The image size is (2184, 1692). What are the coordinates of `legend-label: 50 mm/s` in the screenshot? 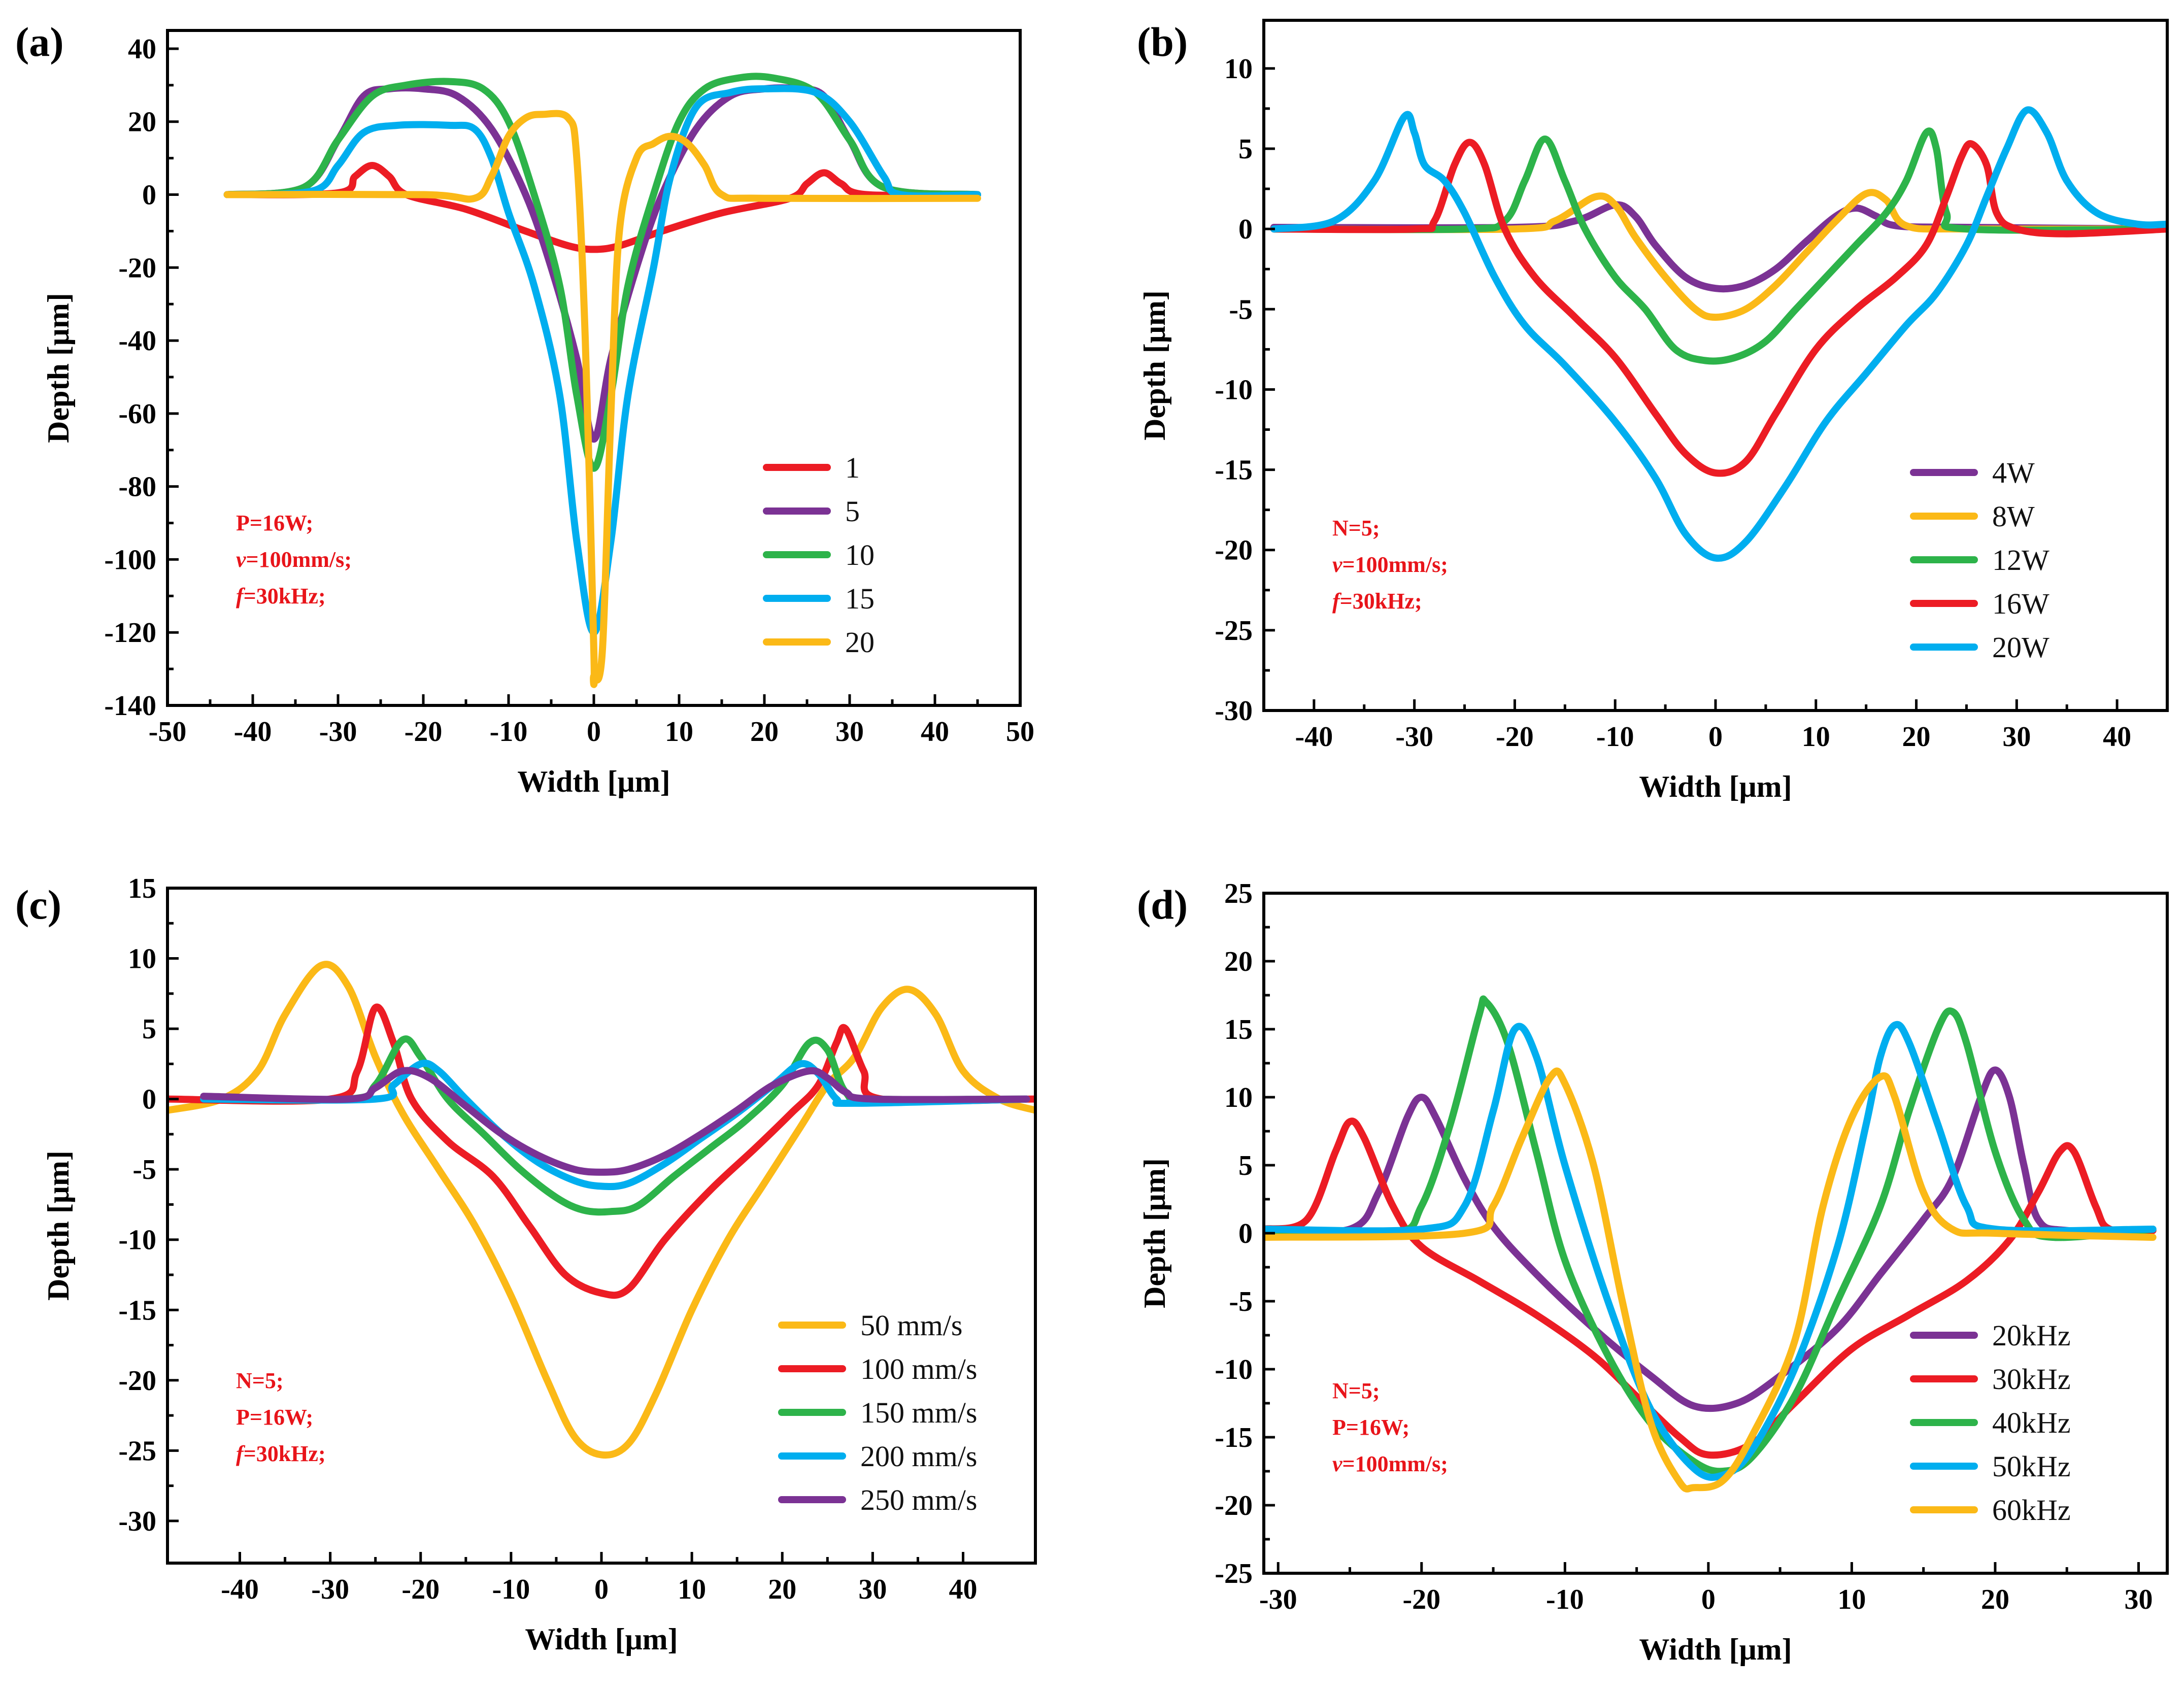 It's located at (911, 1325).